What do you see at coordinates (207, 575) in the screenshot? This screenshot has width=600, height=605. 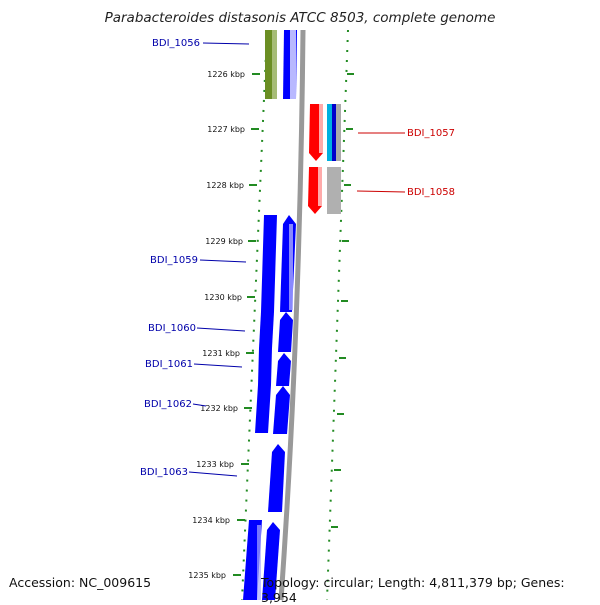 I see `kbp-label-1235: 1235 kbp` at bounding box center [207, 575].